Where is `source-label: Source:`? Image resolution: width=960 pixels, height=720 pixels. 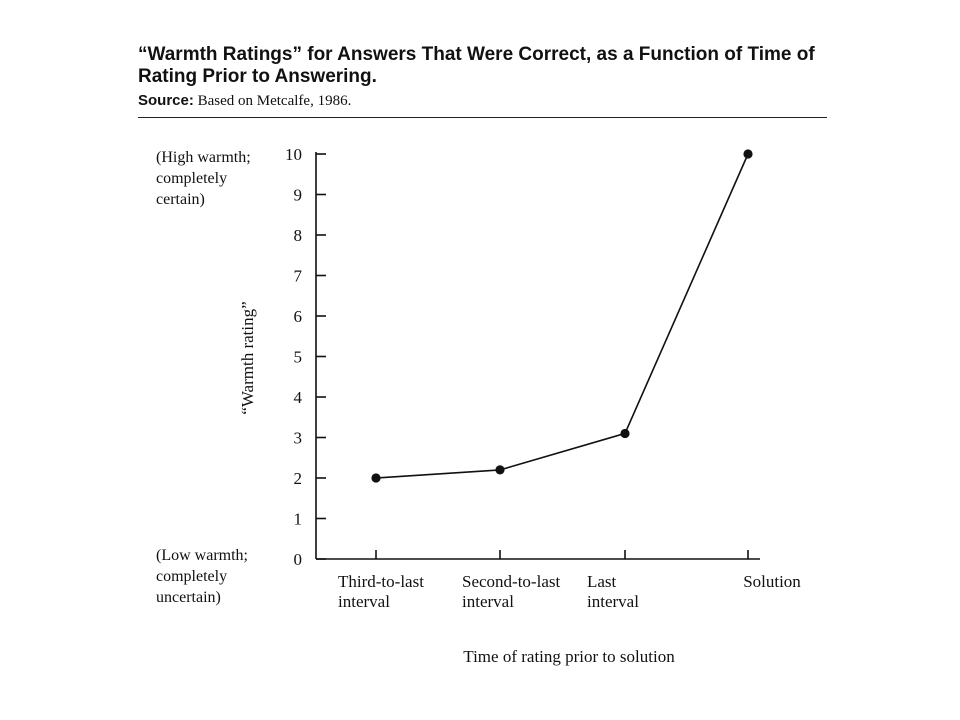 source-label: Source: is located at coordinates (166, 100).